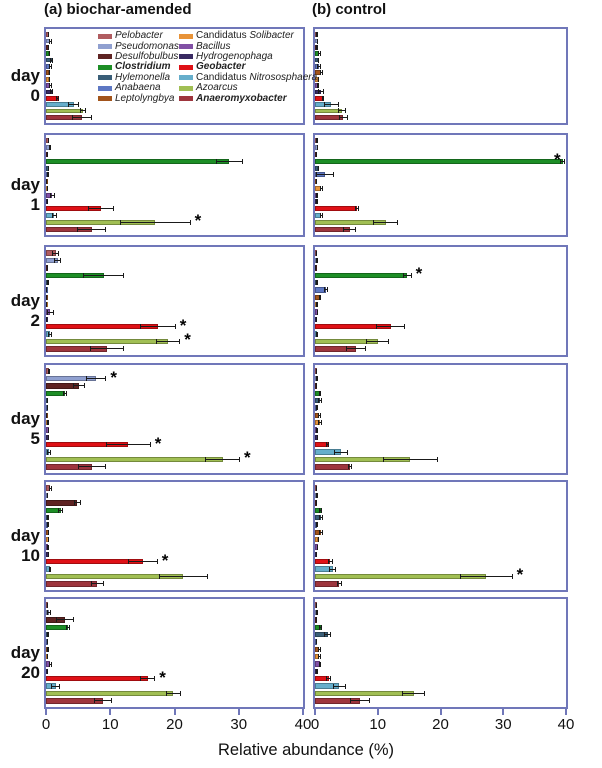 The height and width of the screenshot is (768, 602). What do you see at coordinates (378, 724) in the screenshot?
I see `axis-tick-label: 10` at bounding box center [378, 724].